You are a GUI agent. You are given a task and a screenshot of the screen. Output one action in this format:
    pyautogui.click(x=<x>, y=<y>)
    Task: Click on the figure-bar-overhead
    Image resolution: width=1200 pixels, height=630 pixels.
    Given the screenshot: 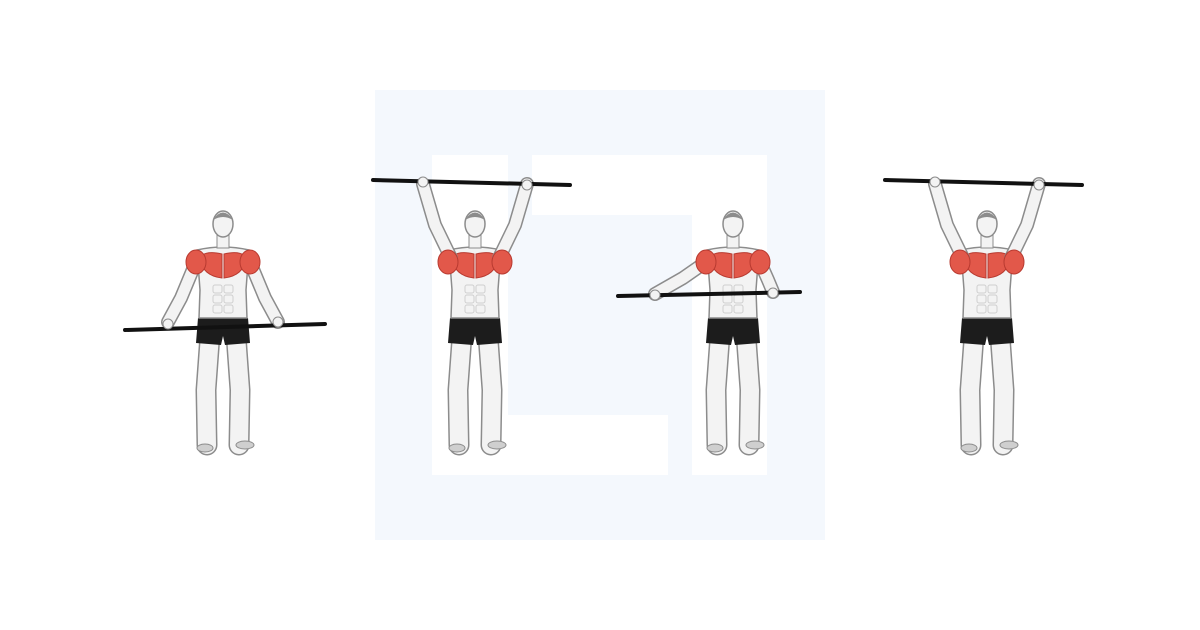 What is the action you would take?
    pyautogui.click(x=471, y=316)
    